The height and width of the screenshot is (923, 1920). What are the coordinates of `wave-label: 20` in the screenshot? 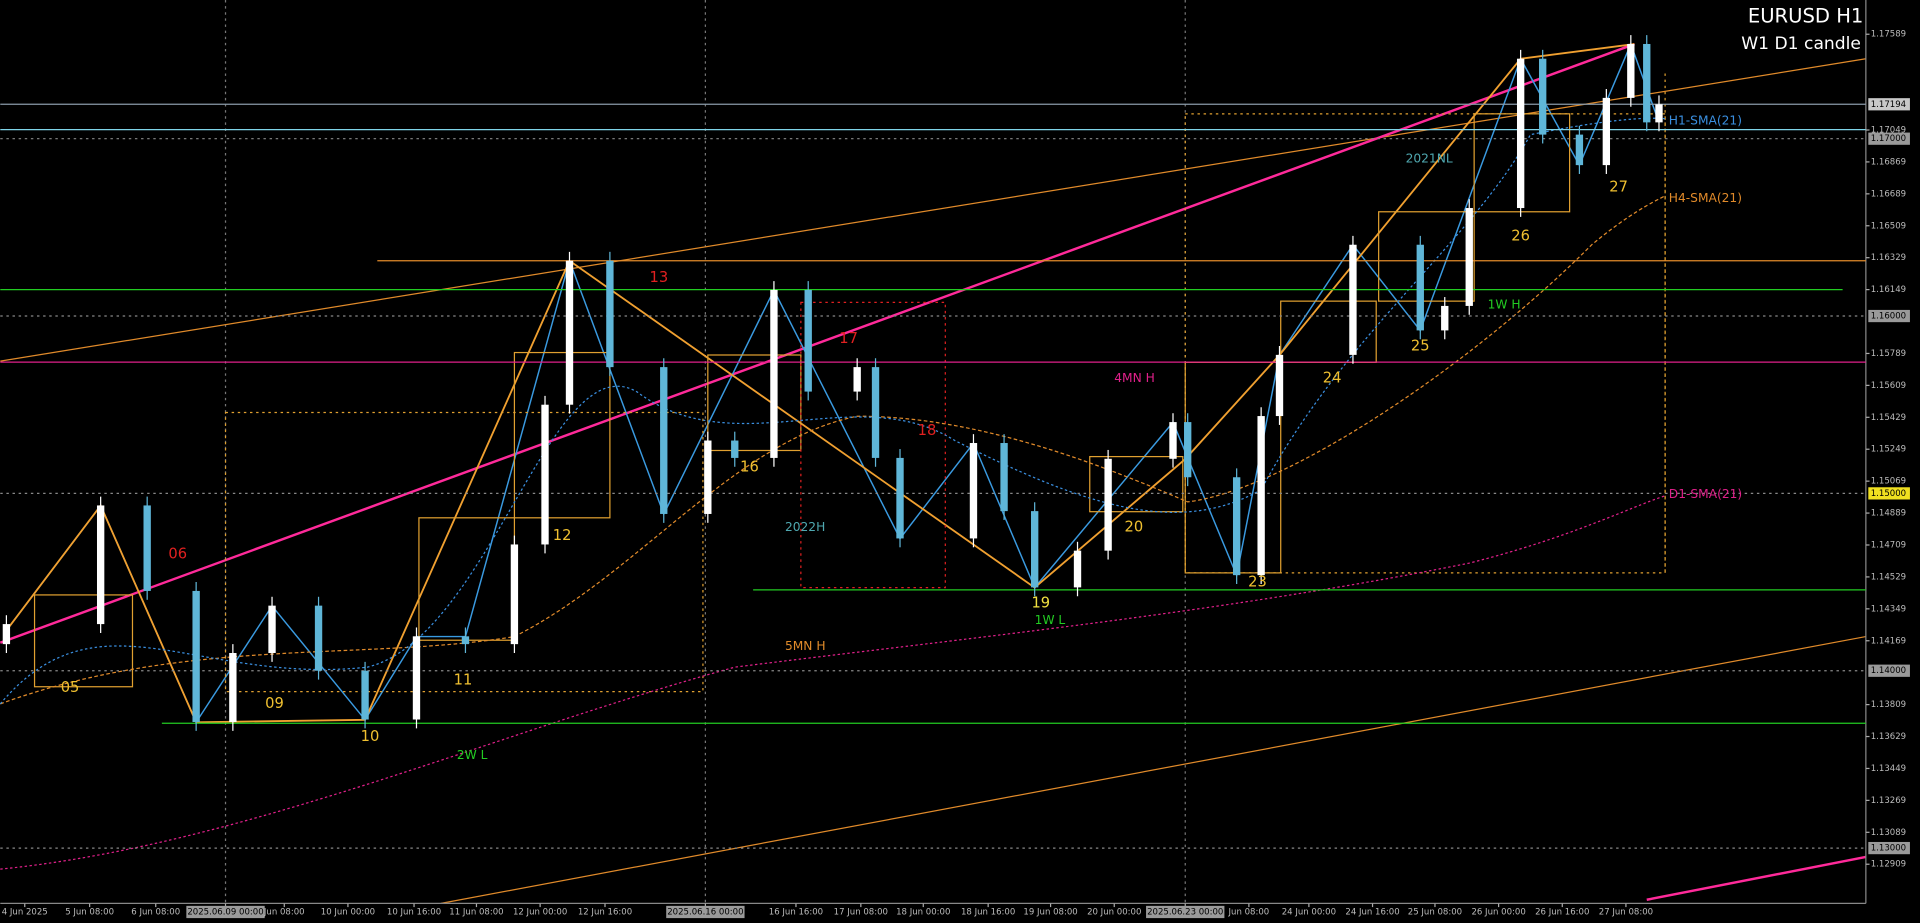 It's located at (1133, 527).